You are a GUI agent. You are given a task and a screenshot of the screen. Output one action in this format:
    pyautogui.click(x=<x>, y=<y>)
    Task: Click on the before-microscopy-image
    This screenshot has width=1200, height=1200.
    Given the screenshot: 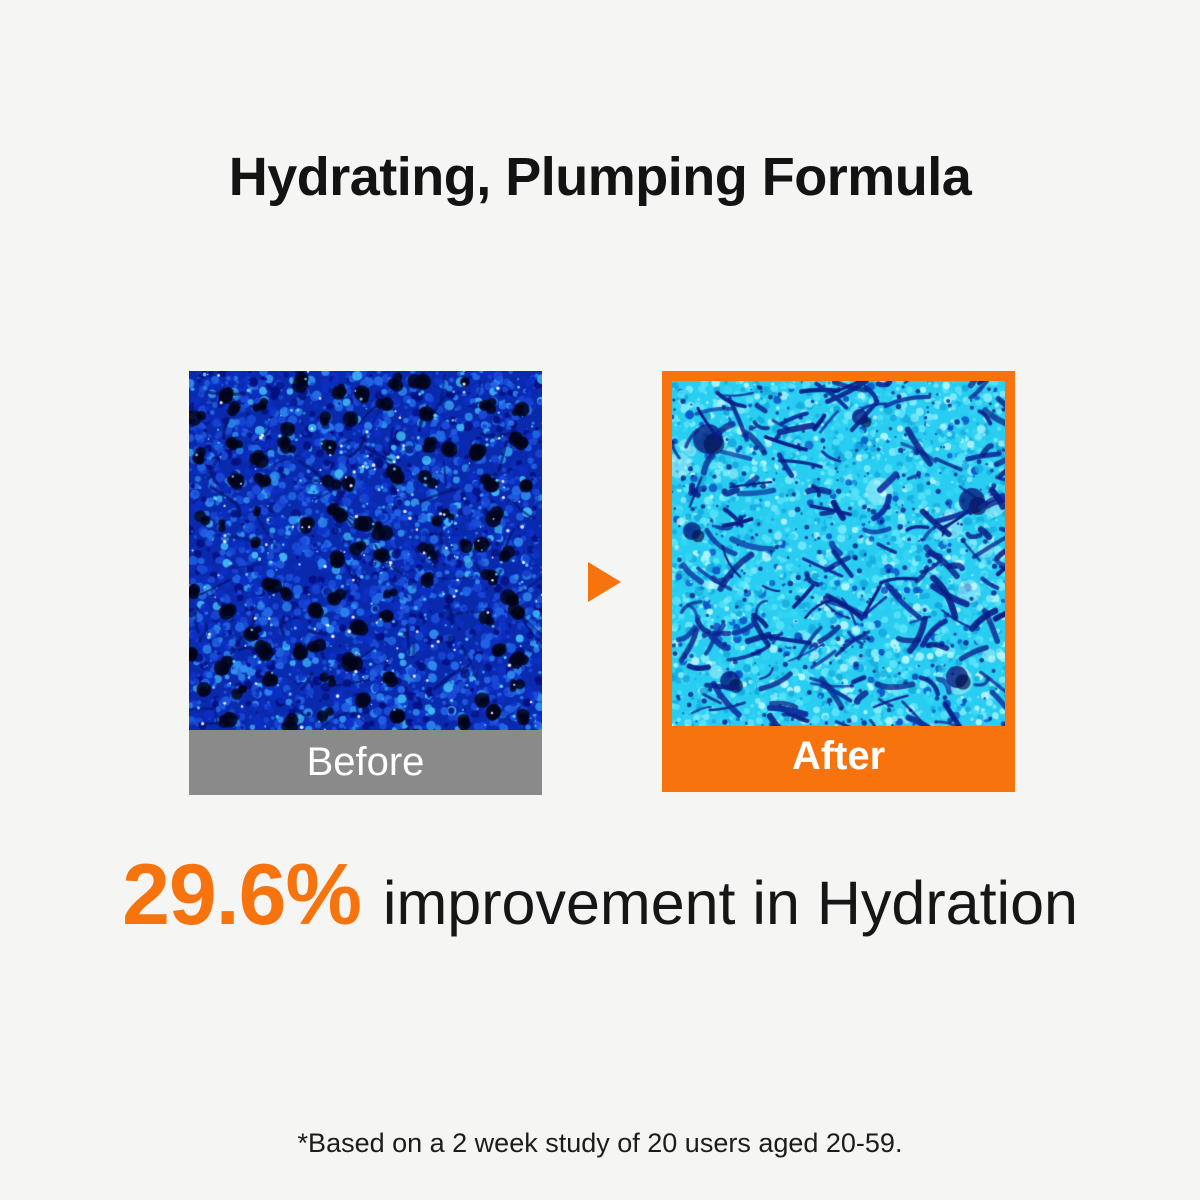 What is the action you would take?
    pyautogui.click(x=365, y=550)
    